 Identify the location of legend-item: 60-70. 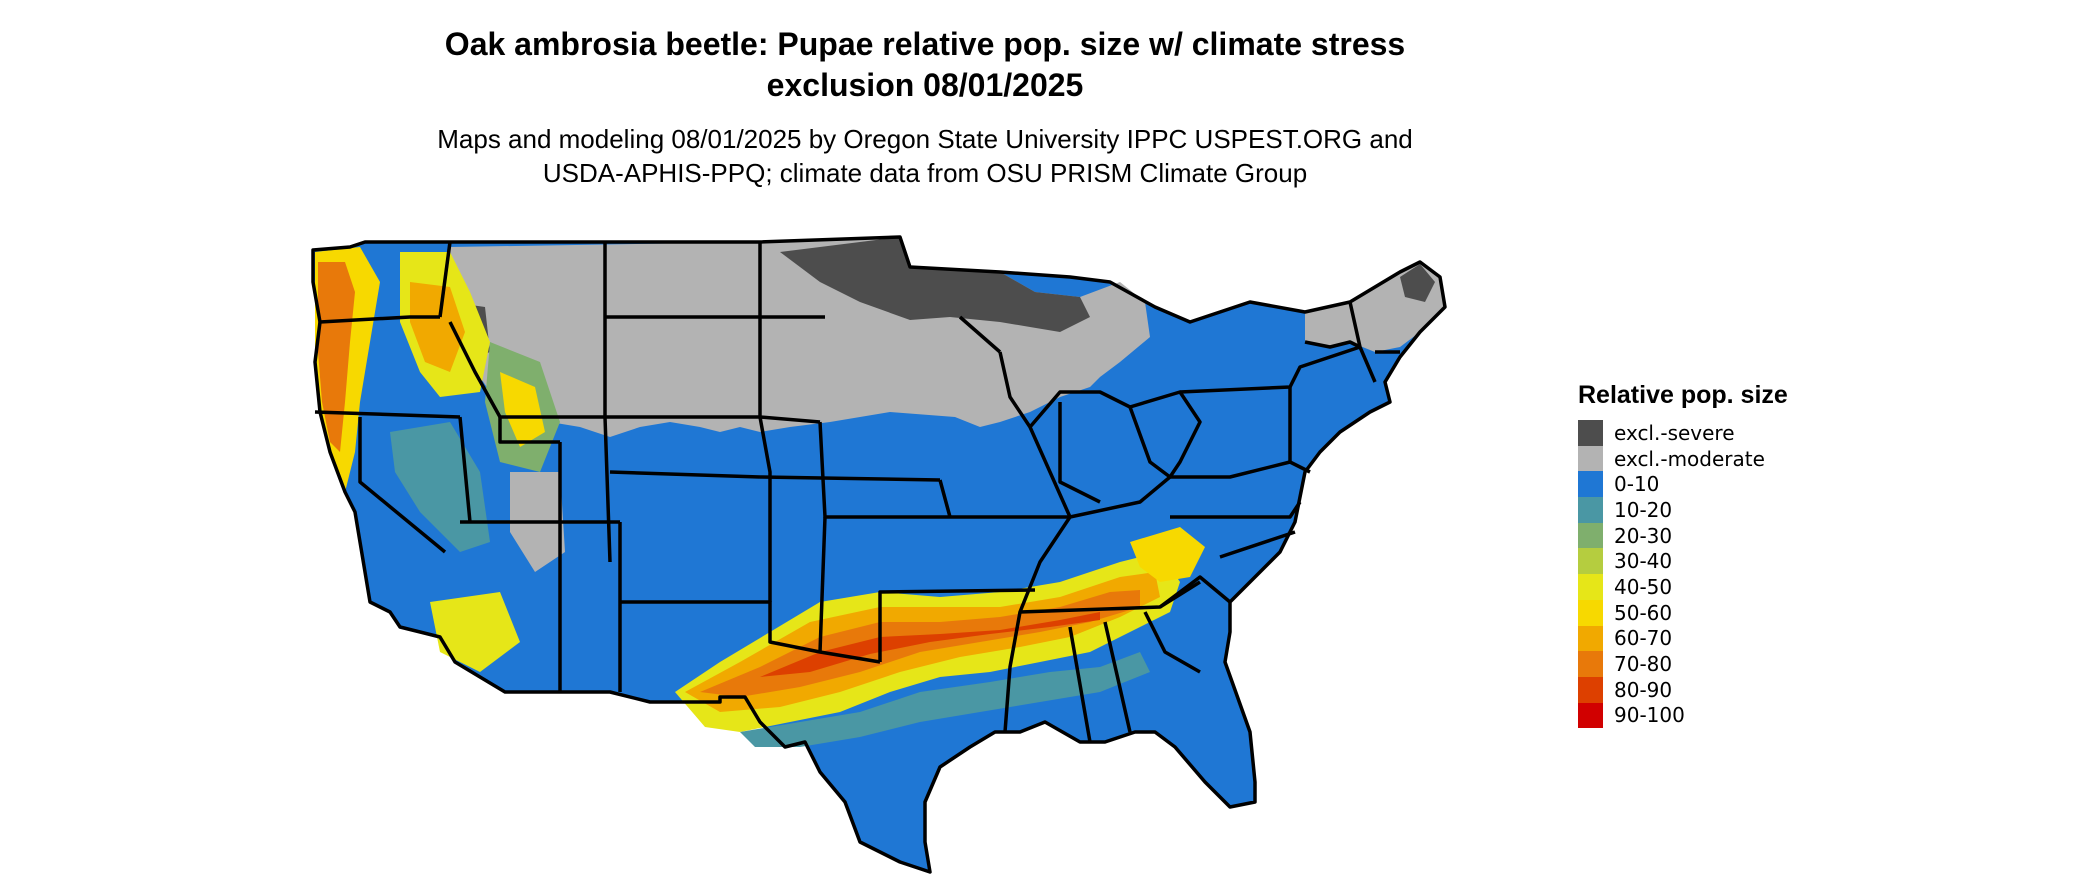
(1683, 638).